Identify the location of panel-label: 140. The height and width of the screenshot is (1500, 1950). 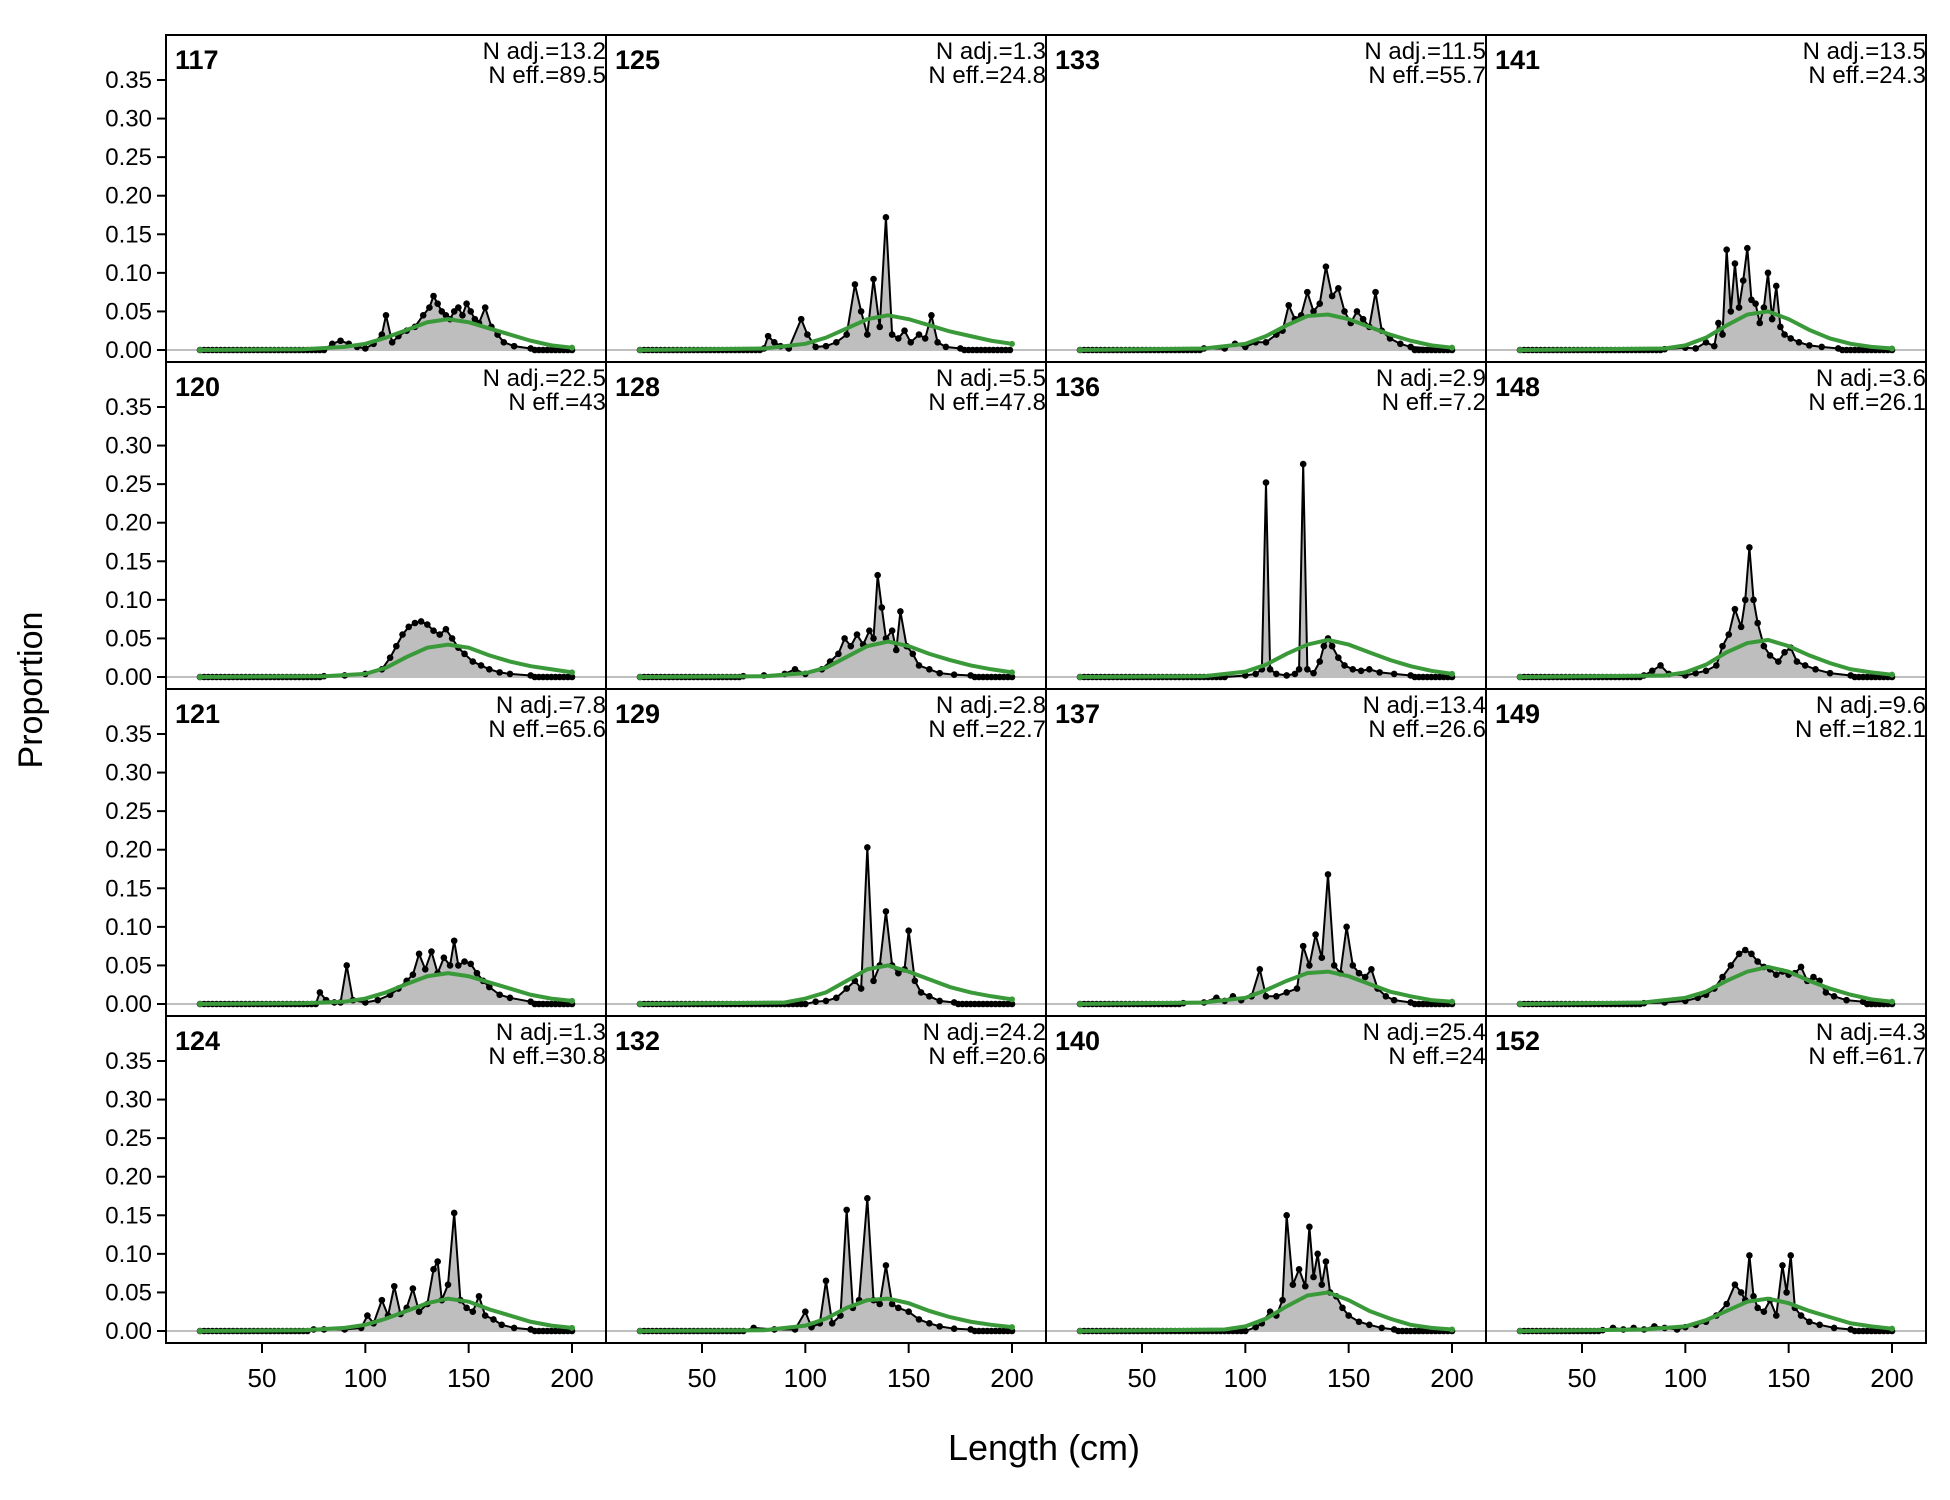
(1077, 1041).